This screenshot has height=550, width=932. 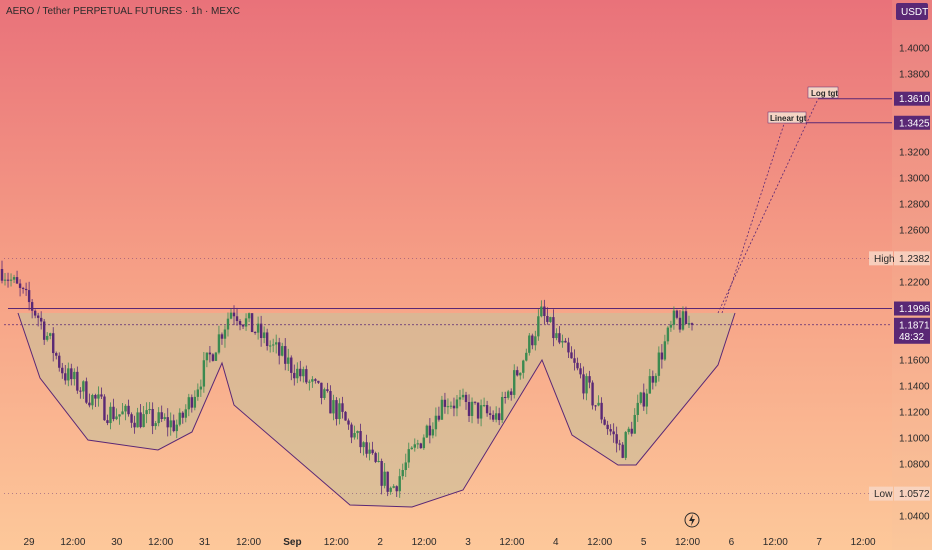 What do you see at coordinates (914, 325) in the screenshot?
I see `current-price-label: 1.1871` at bounding box center [914, 325].